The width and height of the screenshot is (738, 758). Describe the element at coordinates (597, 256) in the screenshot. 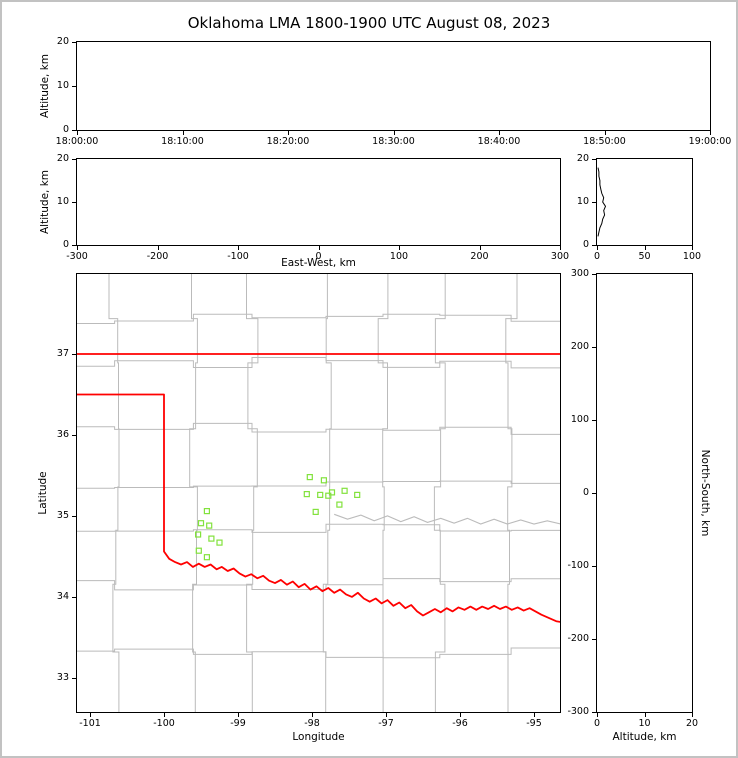

I see `x-tick-label: 0` at that location.